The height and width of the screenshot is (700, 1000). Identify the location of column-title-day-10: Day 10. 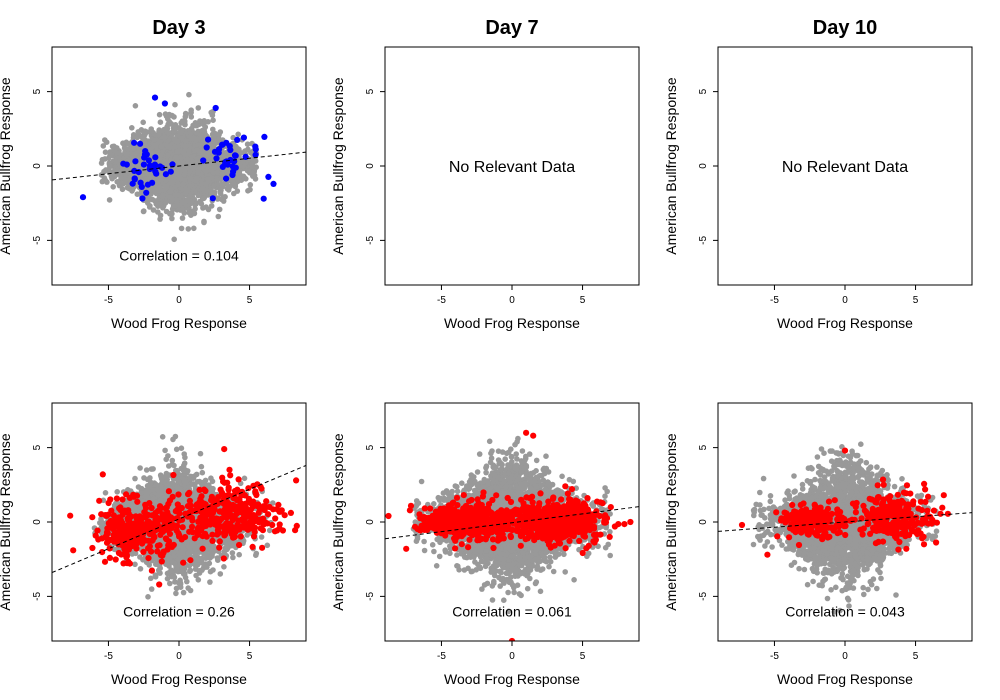
(845, 28).